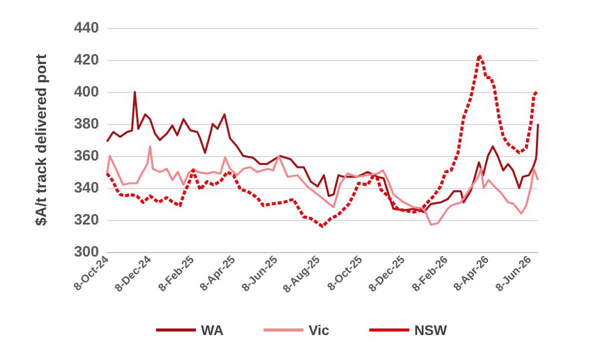  I want to click on y-tick-label: 360, so click(86, 156).